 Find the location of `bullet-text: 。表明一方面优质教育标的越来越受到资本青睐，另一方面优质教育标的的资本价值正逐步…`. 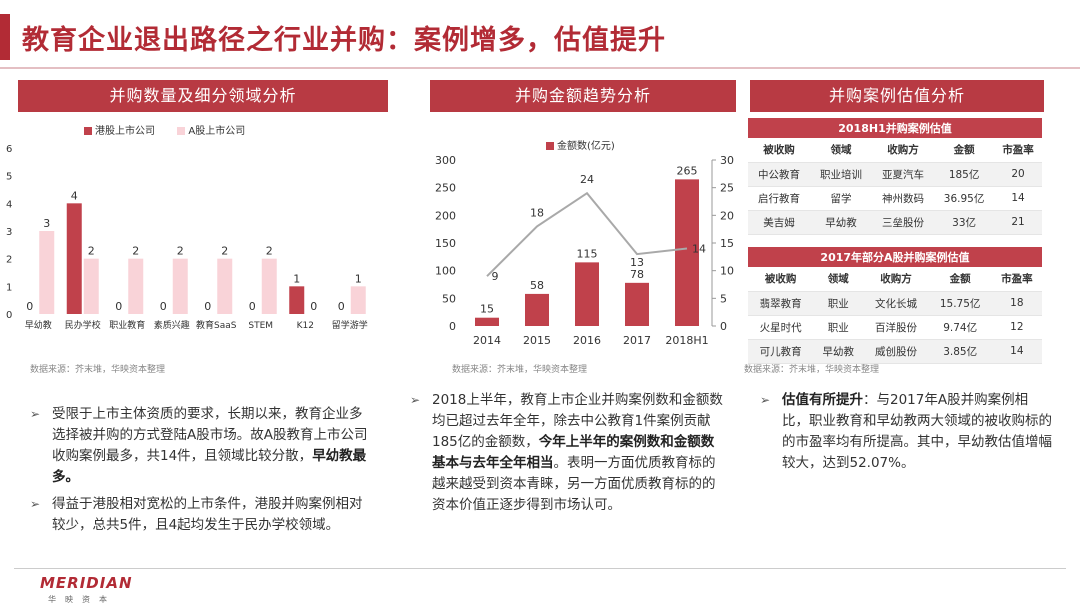

bullet-text: 。表明一方面优质教育标的越来越受到资本青睐，另一方面优质教育标的的资本价值正逐步… is located at coordinates (574, 484).